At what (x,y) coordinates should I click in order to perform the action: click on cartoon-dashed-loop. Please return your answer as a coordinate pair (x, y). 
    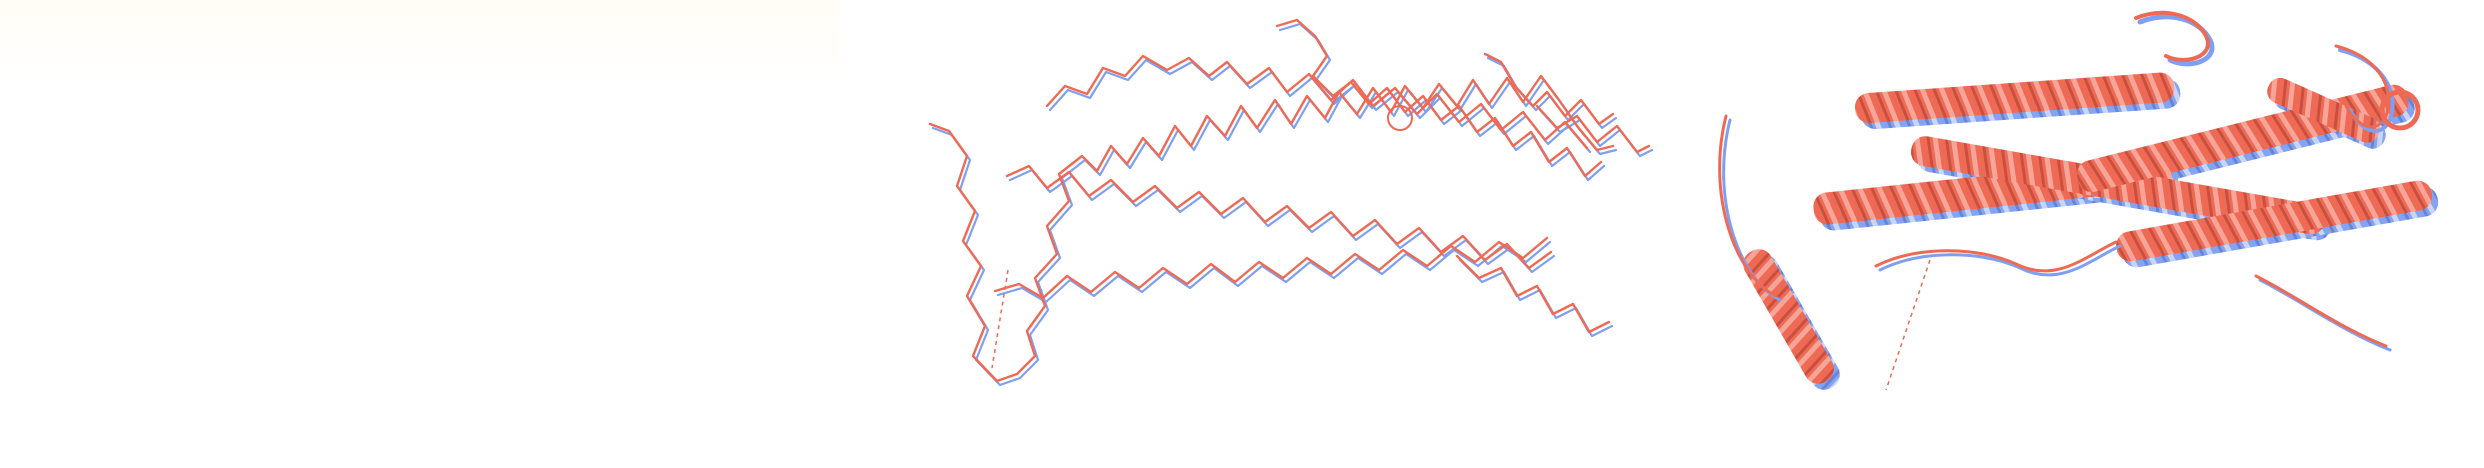
    Looking at the image, I should click on (1908, 325).